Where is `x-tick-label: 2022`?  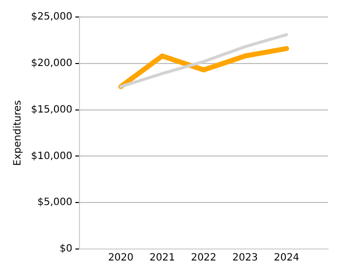 x-tick-label: 2022 is located at coordinates (203, 258).